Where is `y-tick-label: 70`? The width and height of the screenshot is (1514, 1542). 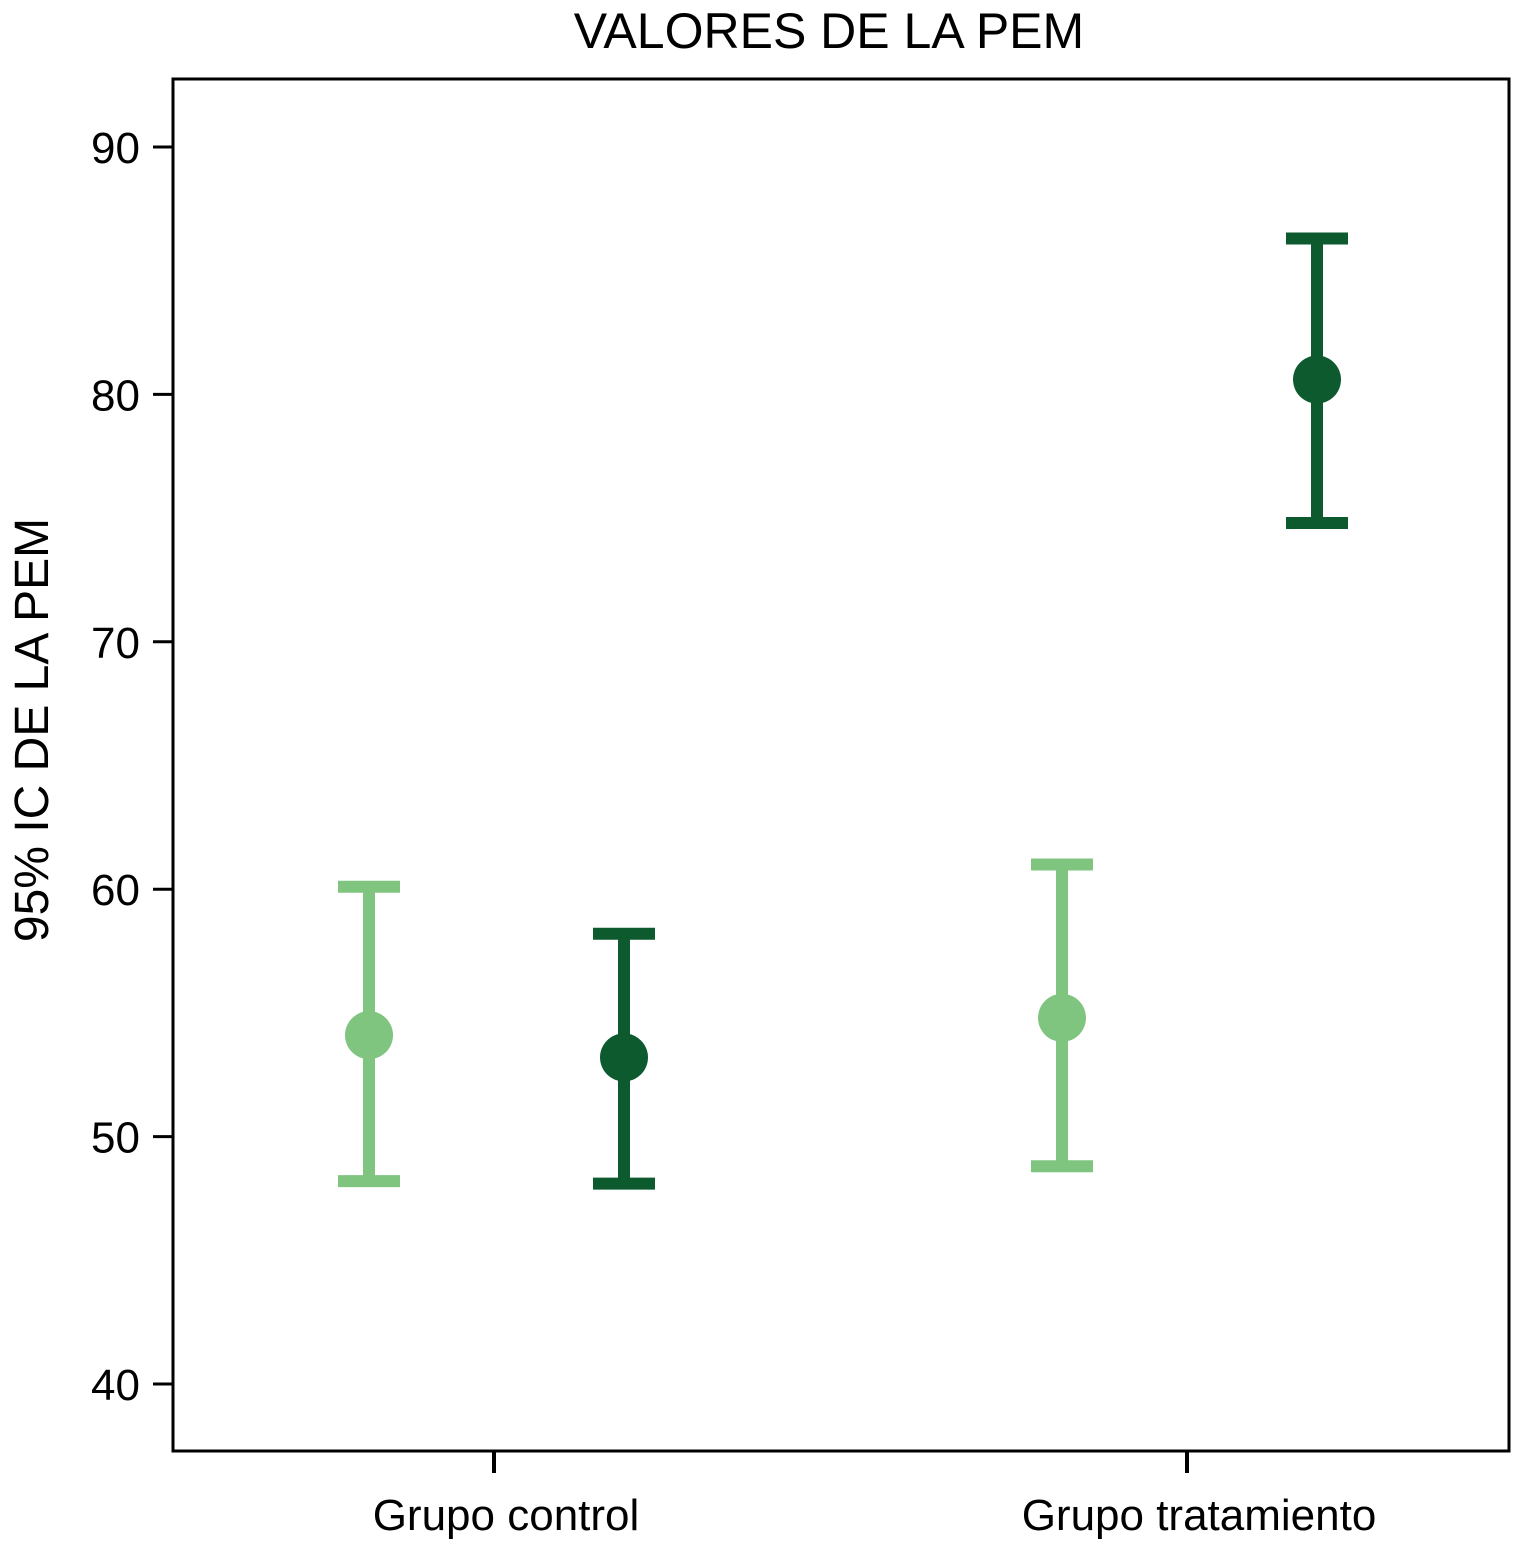 y-tick-label: 70 is located at coordinates (115, 643).